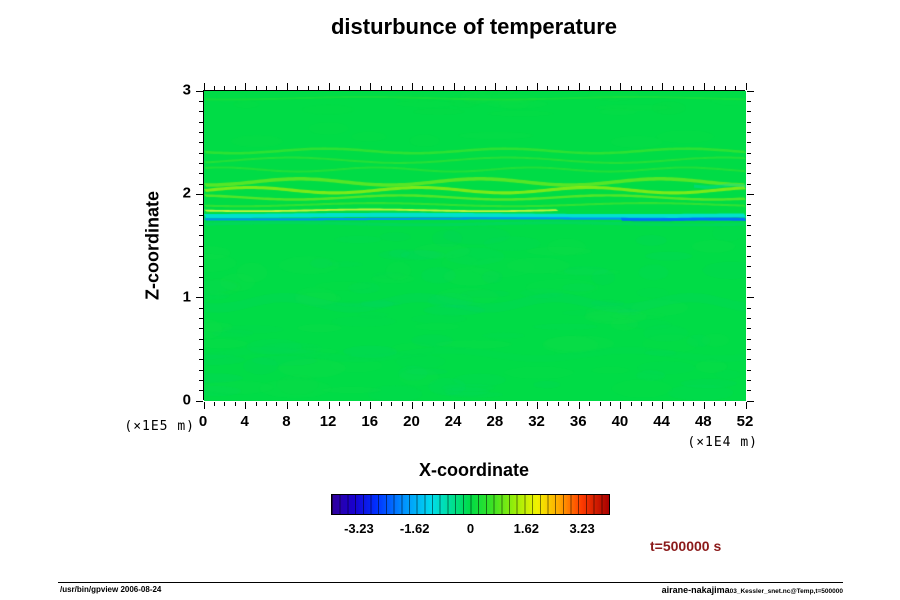 This screenshot has width=900, height=600. I want to click on x-tick-label: 36, so click(578, 421).